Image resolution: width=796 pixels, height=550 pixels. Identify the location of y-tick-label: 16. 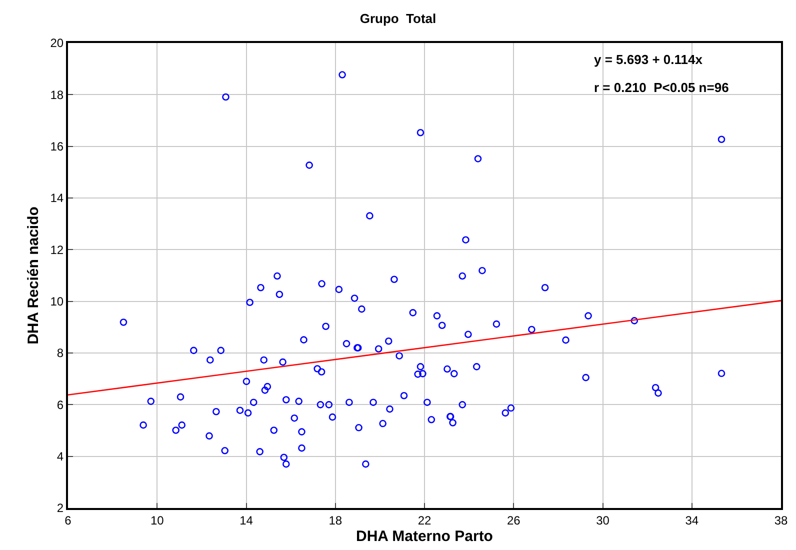
(57, 147).